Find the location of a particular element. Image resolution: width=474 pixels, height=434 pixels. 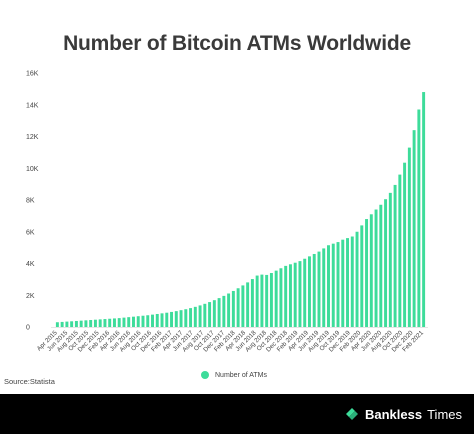

y-axis: 0 2K 4K 6K 8K 10K 12K 14K 16K is located at coordinates (32, 201).